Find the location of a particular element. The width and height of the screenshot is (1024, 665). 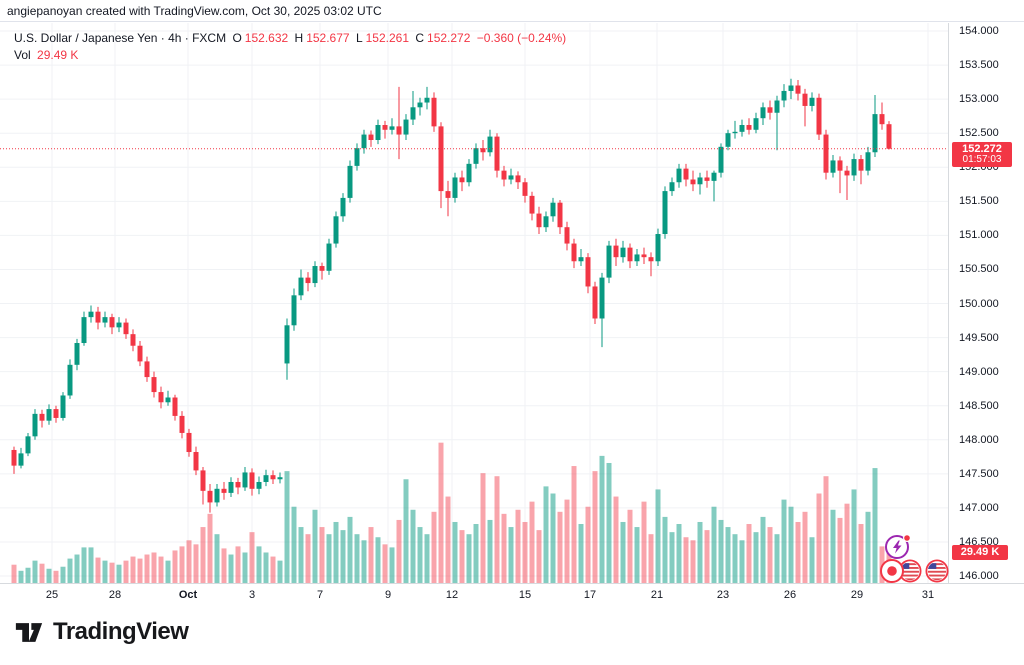

price-axis-label: 150.500 is located at coordinates (979, 269).